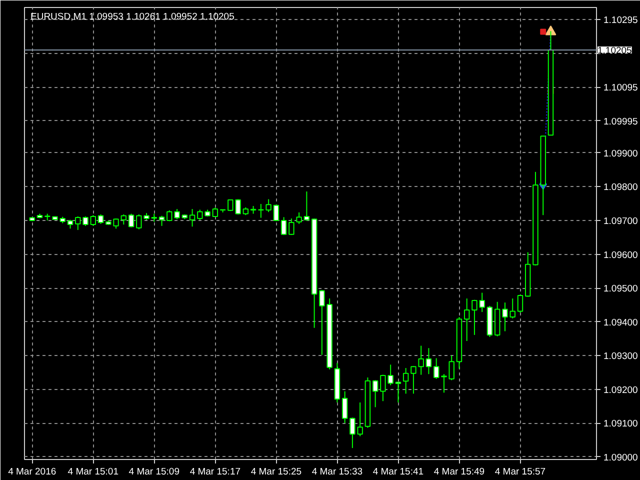  Describe the element at coordinates (621, 289) in the screenshot. I see `y-tick-label: 1.09500` at that location.